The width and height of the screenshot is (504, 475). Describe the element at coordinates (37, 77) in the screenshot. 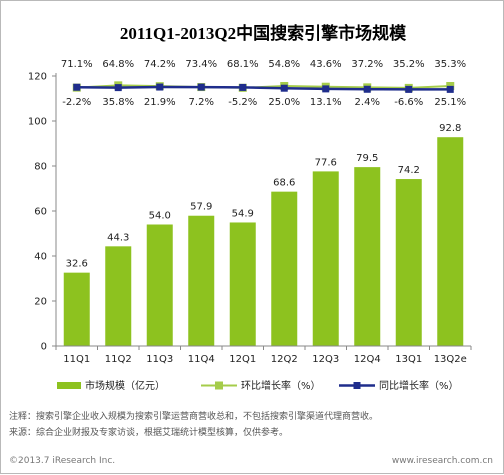

I see `y-tick-label: 120` at that location.